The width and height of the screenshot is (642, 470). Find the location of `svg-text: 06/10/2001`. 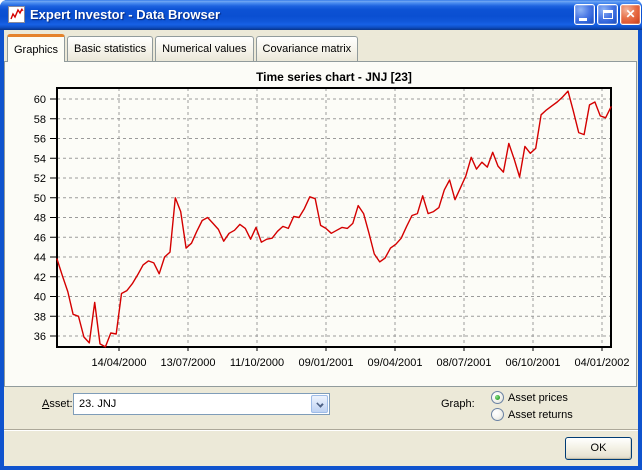

svg-text: 06/10/2001 is located at coordinates (532, 363).